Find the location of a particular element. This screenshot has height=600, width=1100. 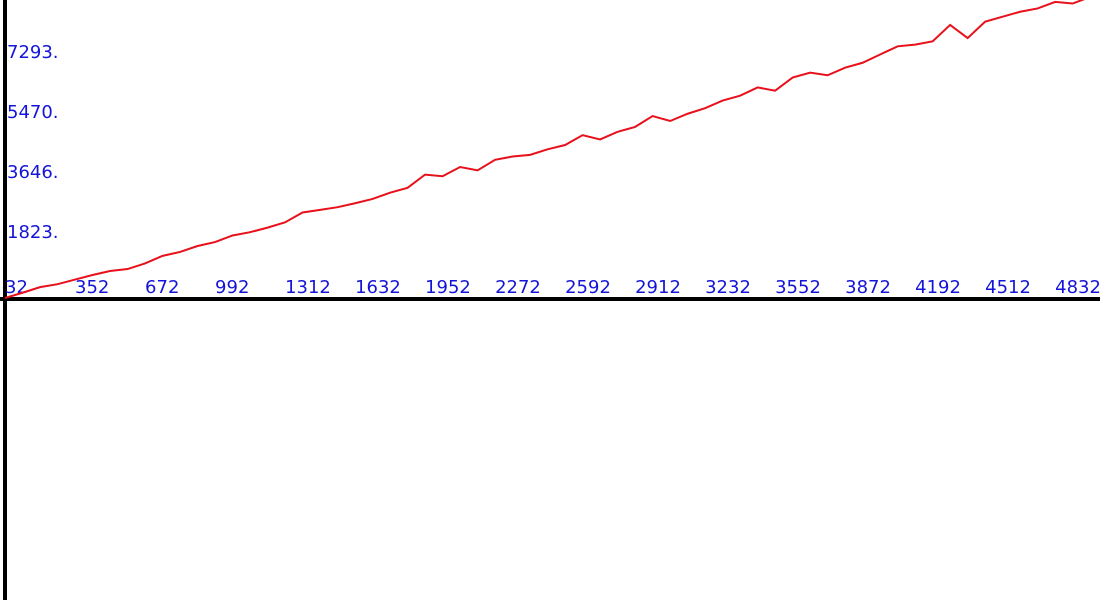

x-tick-label: 4832 is located at coordinates (1077, 287).